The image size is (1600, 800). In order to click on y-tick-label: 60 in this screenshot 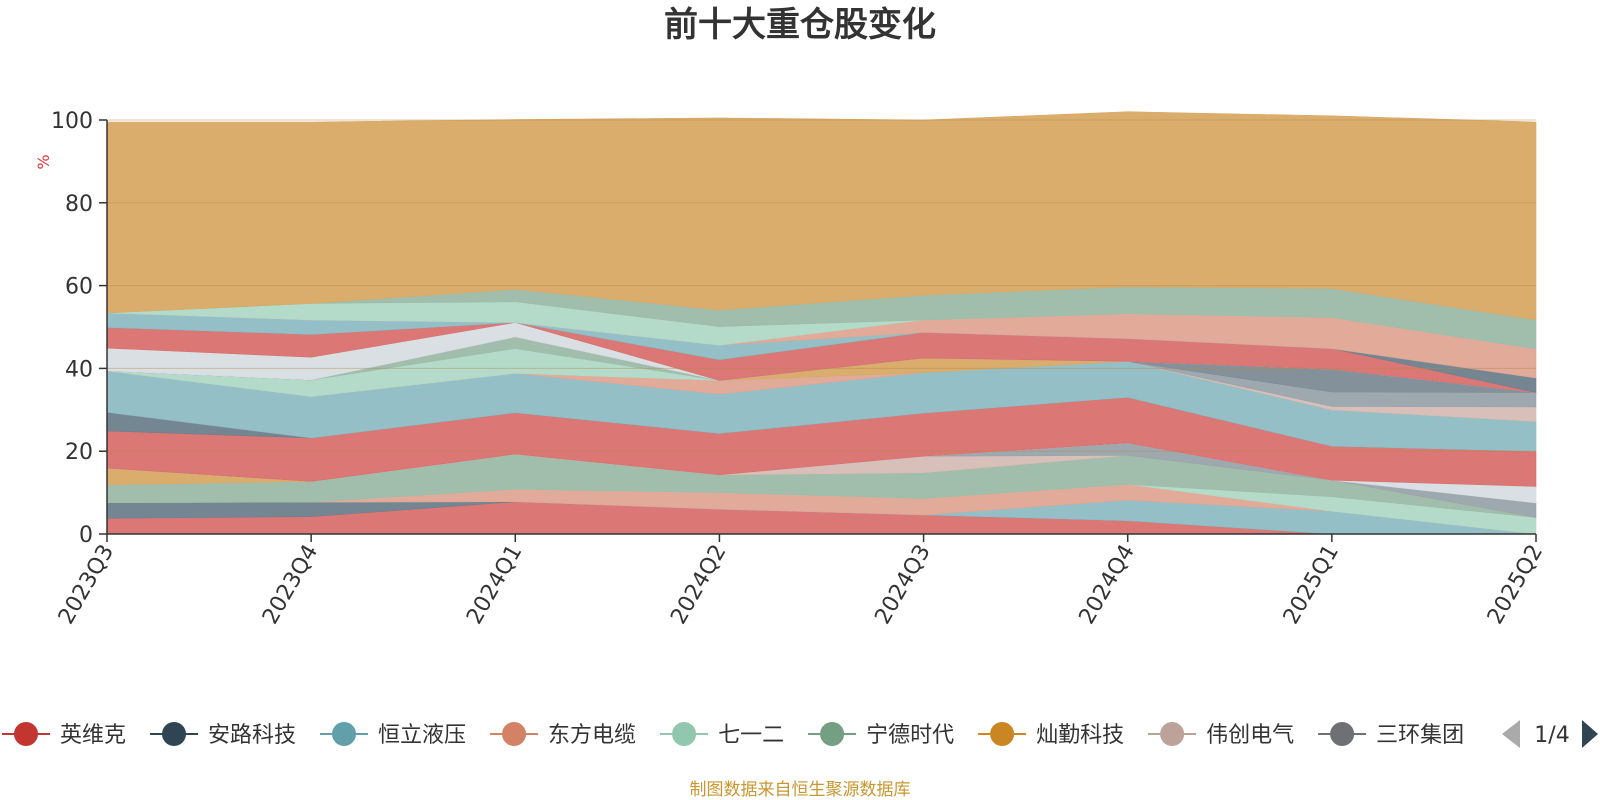, I will do `click(79, 287)`.